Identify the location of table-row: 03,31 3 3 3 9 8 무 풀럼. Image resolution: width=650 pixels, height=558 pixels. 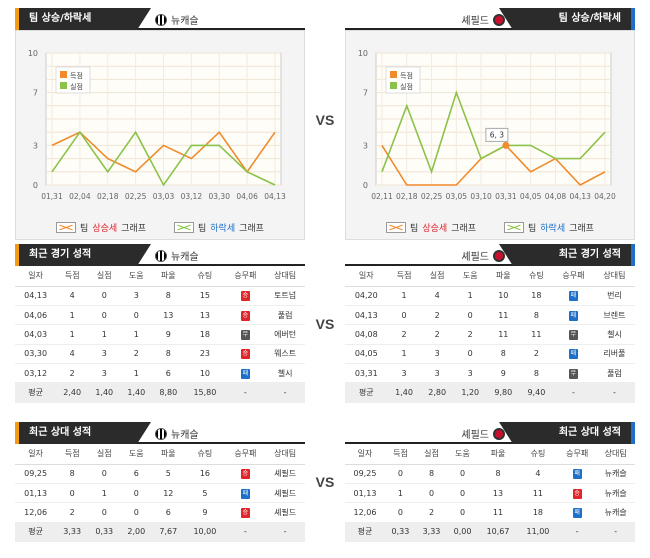
(490, 373).